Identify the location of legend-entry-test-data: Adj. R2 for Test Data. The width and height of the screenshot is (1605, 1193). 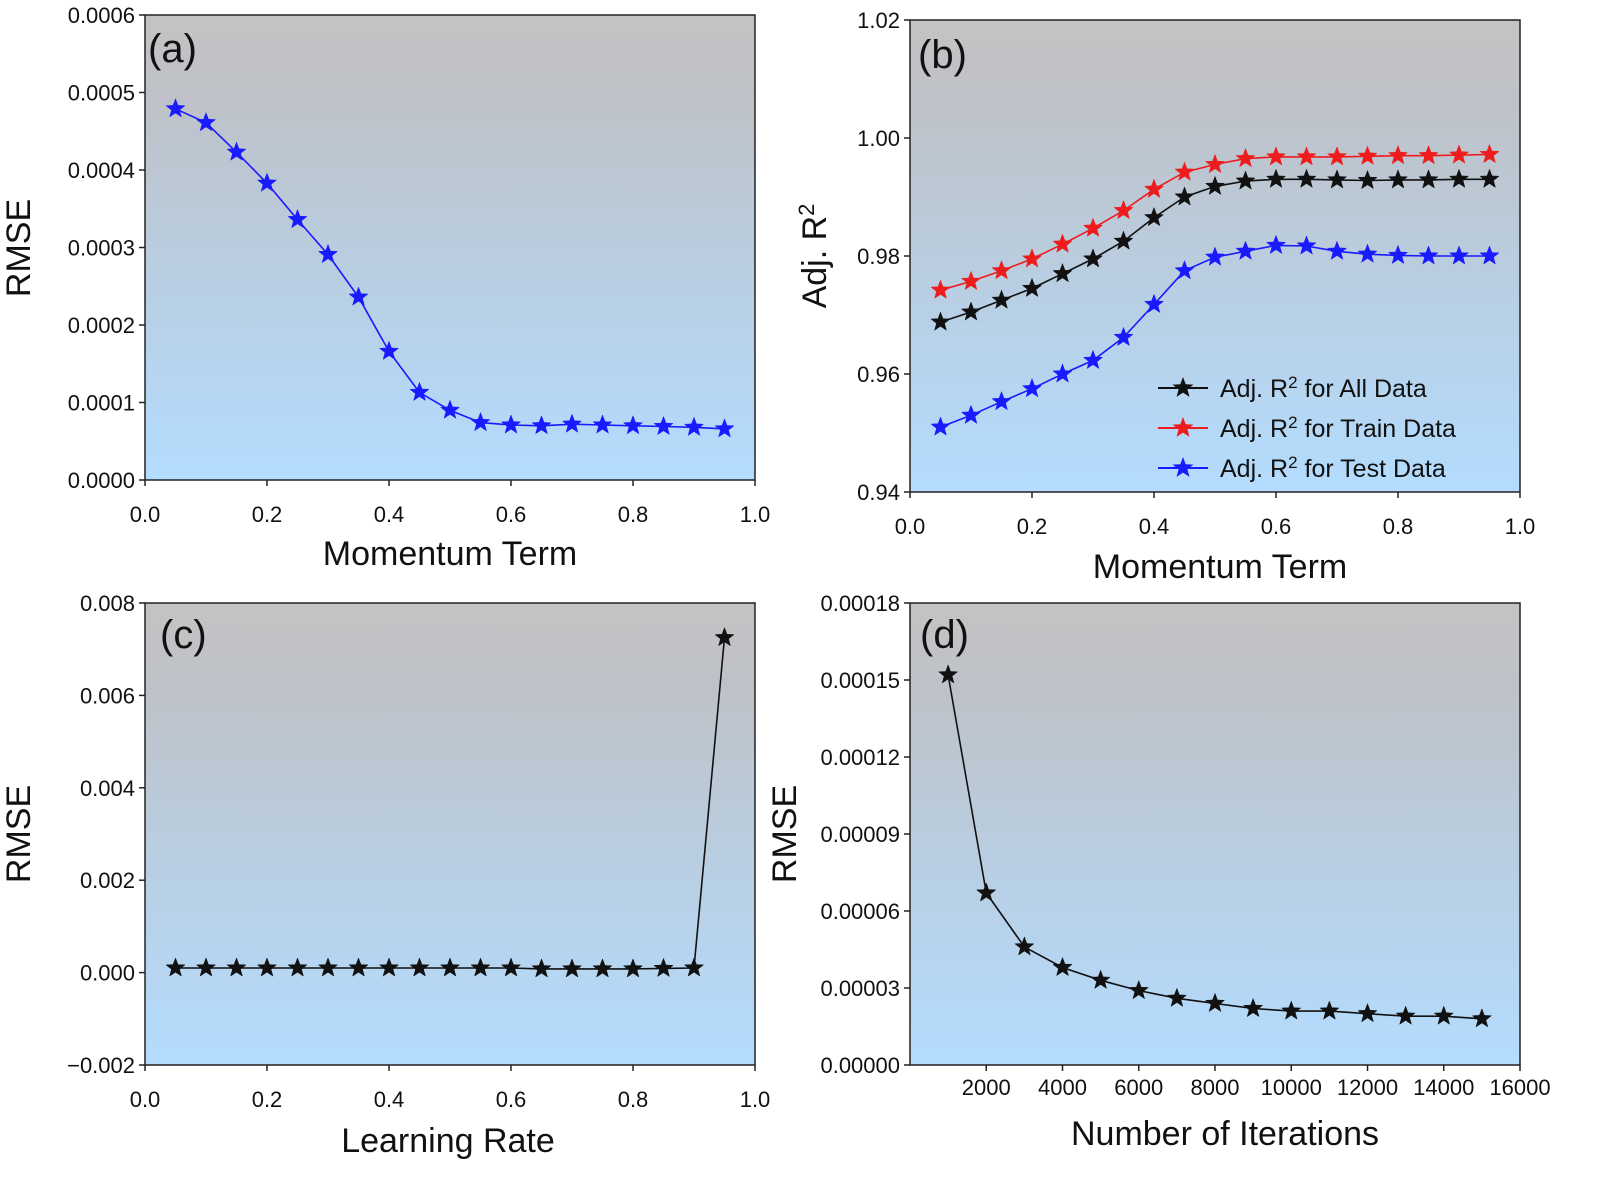
(1302, 468).